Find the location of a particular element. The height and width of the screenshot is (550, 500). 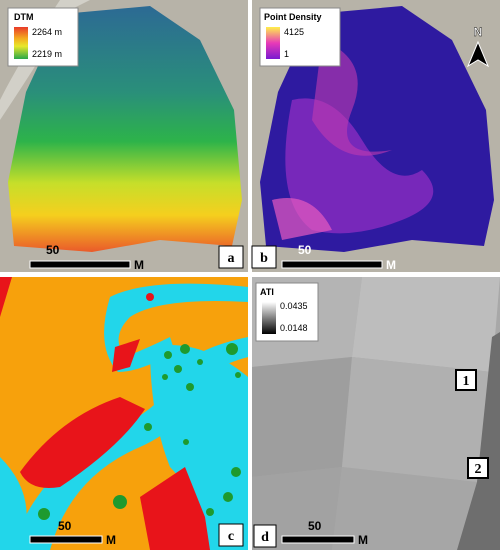

legend-max: 4125 is located at coordinates (294, 32).